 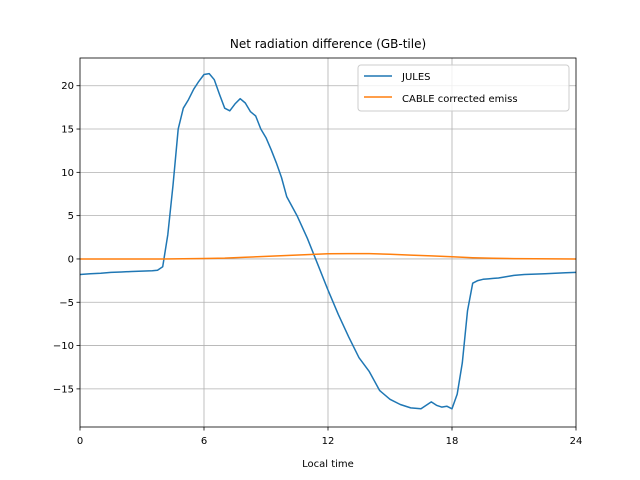 What do you see at coordinates (460, 99) in the screenshot?
I see `legend-label-cable: CABLE corrected emiss` at bounding box center [460, 99].